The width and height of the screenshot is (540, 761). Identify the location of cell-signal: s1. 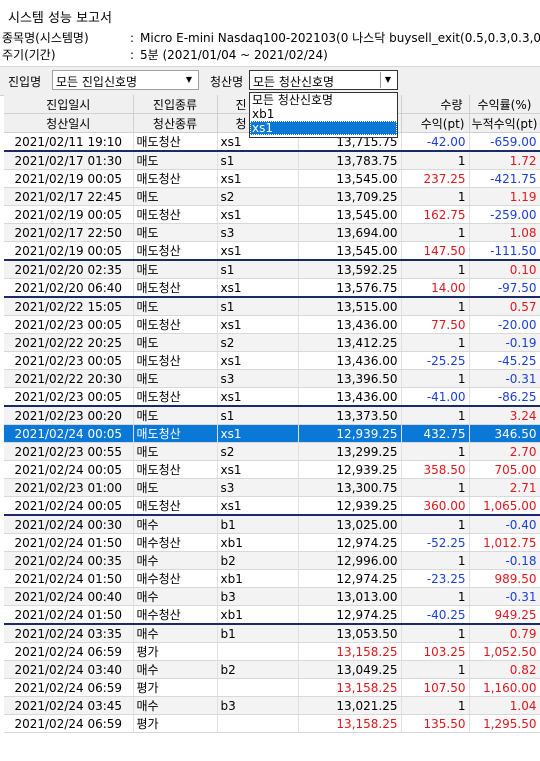
(258, 160).